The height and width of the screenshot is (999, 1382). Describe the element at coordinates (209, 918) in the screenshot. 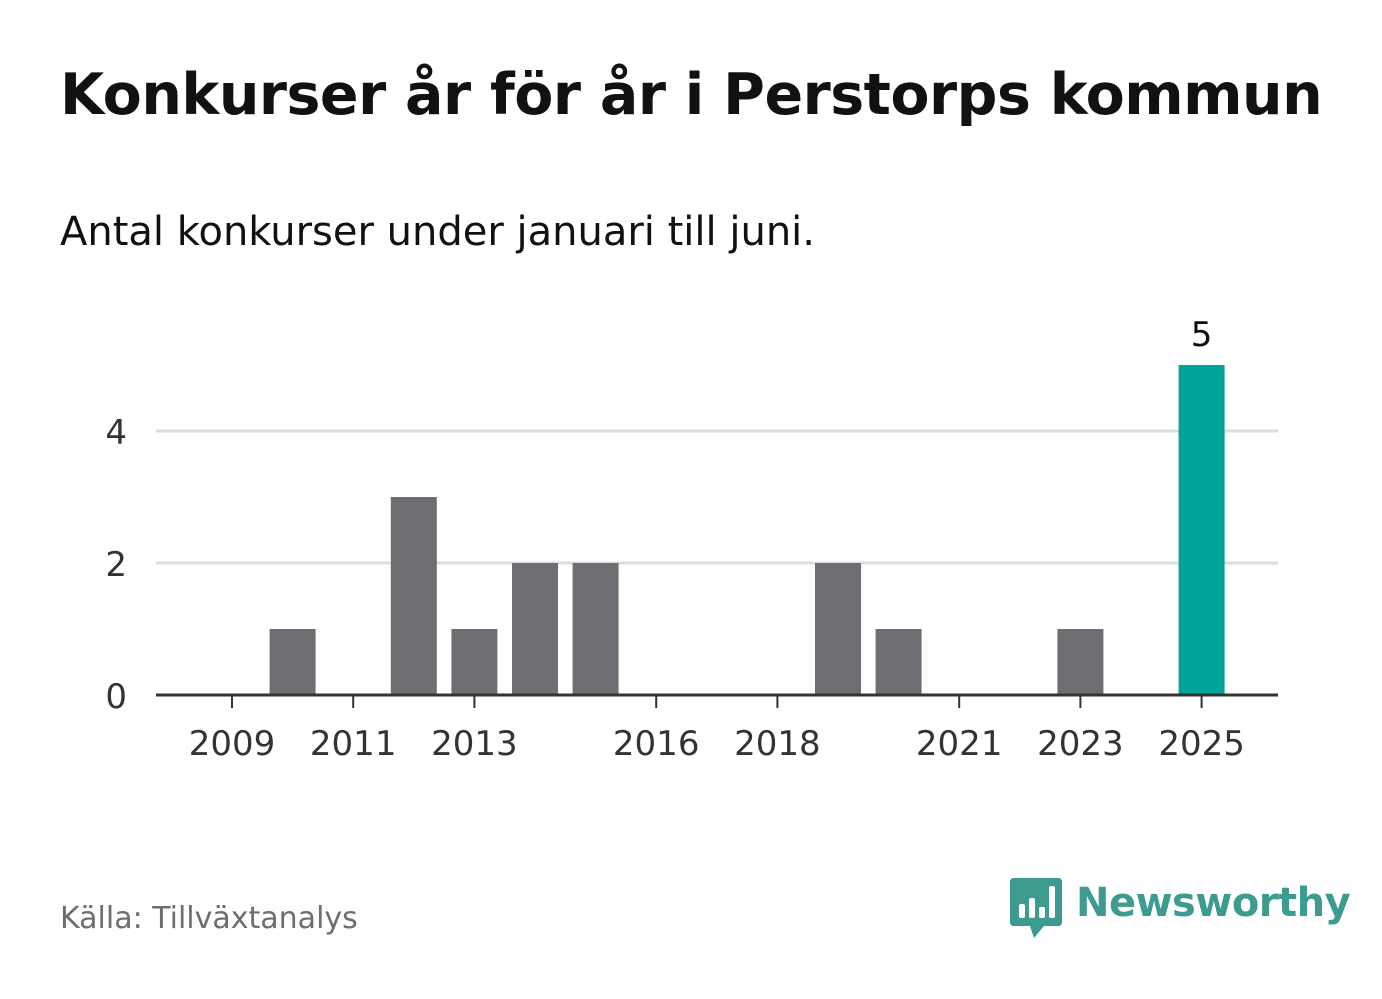

I see `source-note: Källa: Tillväxtanalys` at that location.